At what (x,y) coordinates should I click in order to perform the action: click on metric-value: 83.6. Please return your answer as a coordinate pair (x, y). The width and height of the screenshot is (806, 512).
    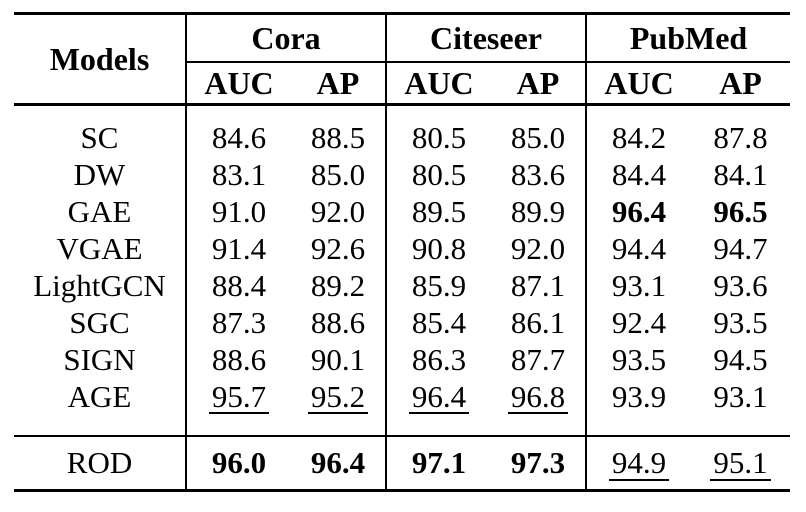
    Looking at the image, I should click on (538, 174).